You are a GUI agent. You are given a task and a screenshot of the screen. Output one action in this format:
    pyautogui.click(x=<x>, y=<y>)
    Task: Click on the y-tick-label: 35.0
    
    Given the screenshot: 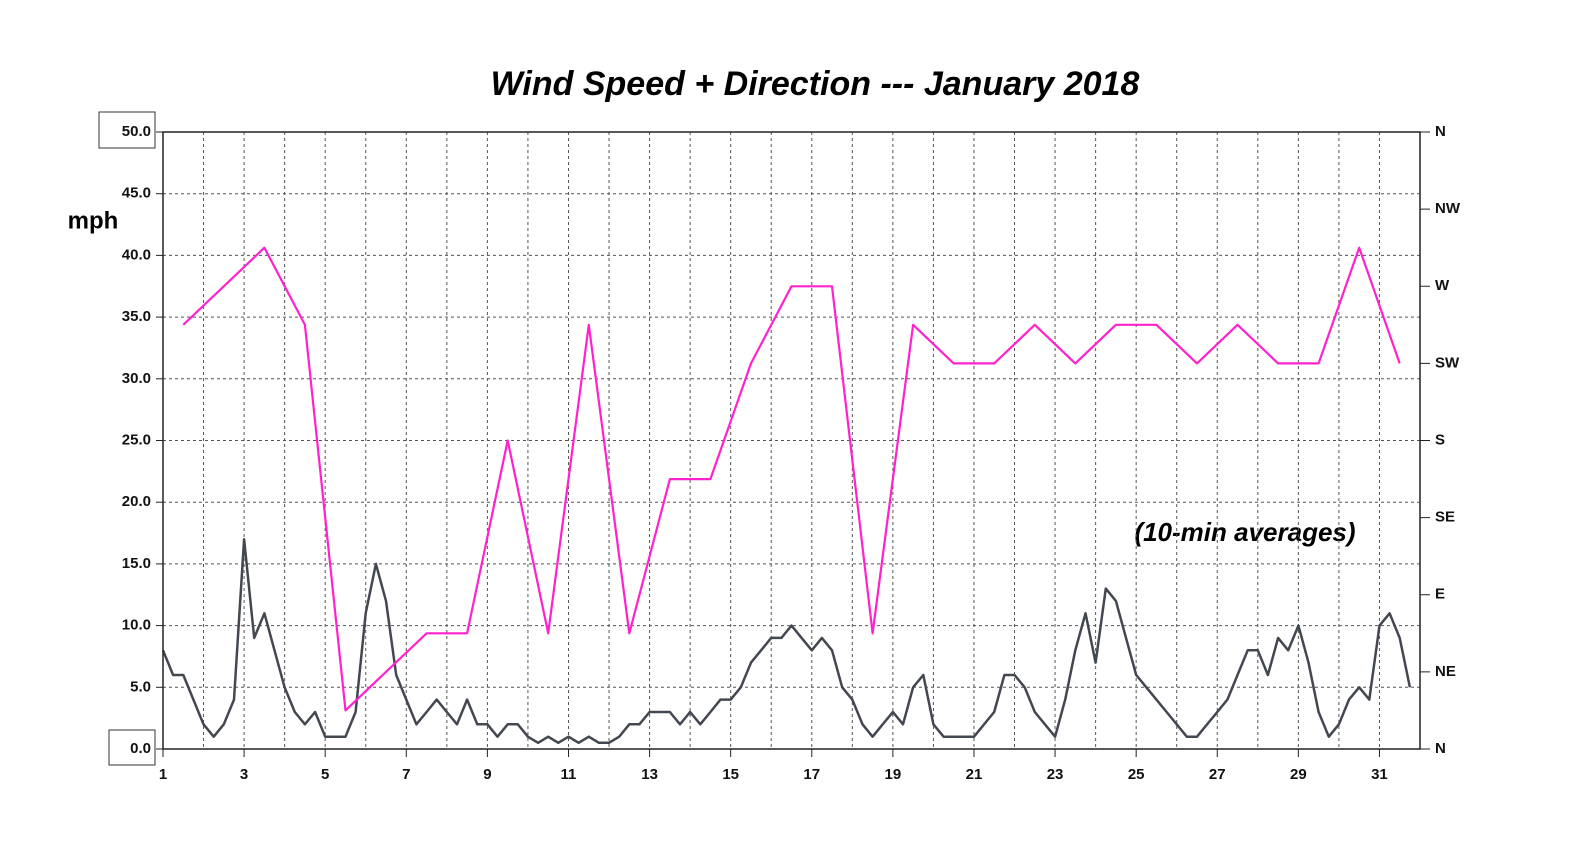 What is the action you would take?
    pyautogui.click(x=136, y=316)
    